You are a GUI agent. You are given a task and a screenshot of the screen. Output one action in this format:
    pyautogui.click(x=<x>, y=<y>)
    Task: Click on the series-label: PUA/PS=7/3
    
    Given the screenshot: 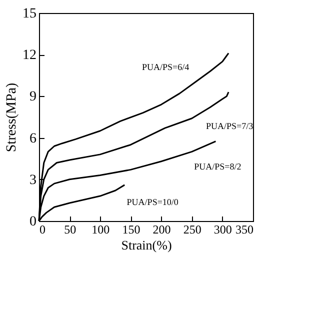 What is the action you would take?
    pyautogui.click(x=230, y=126)
    